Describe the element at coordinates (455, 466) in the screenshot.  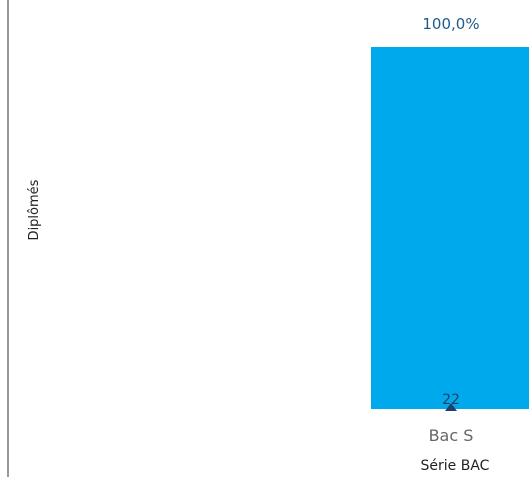
I see `x-axis-title: Série BAC` at that location.